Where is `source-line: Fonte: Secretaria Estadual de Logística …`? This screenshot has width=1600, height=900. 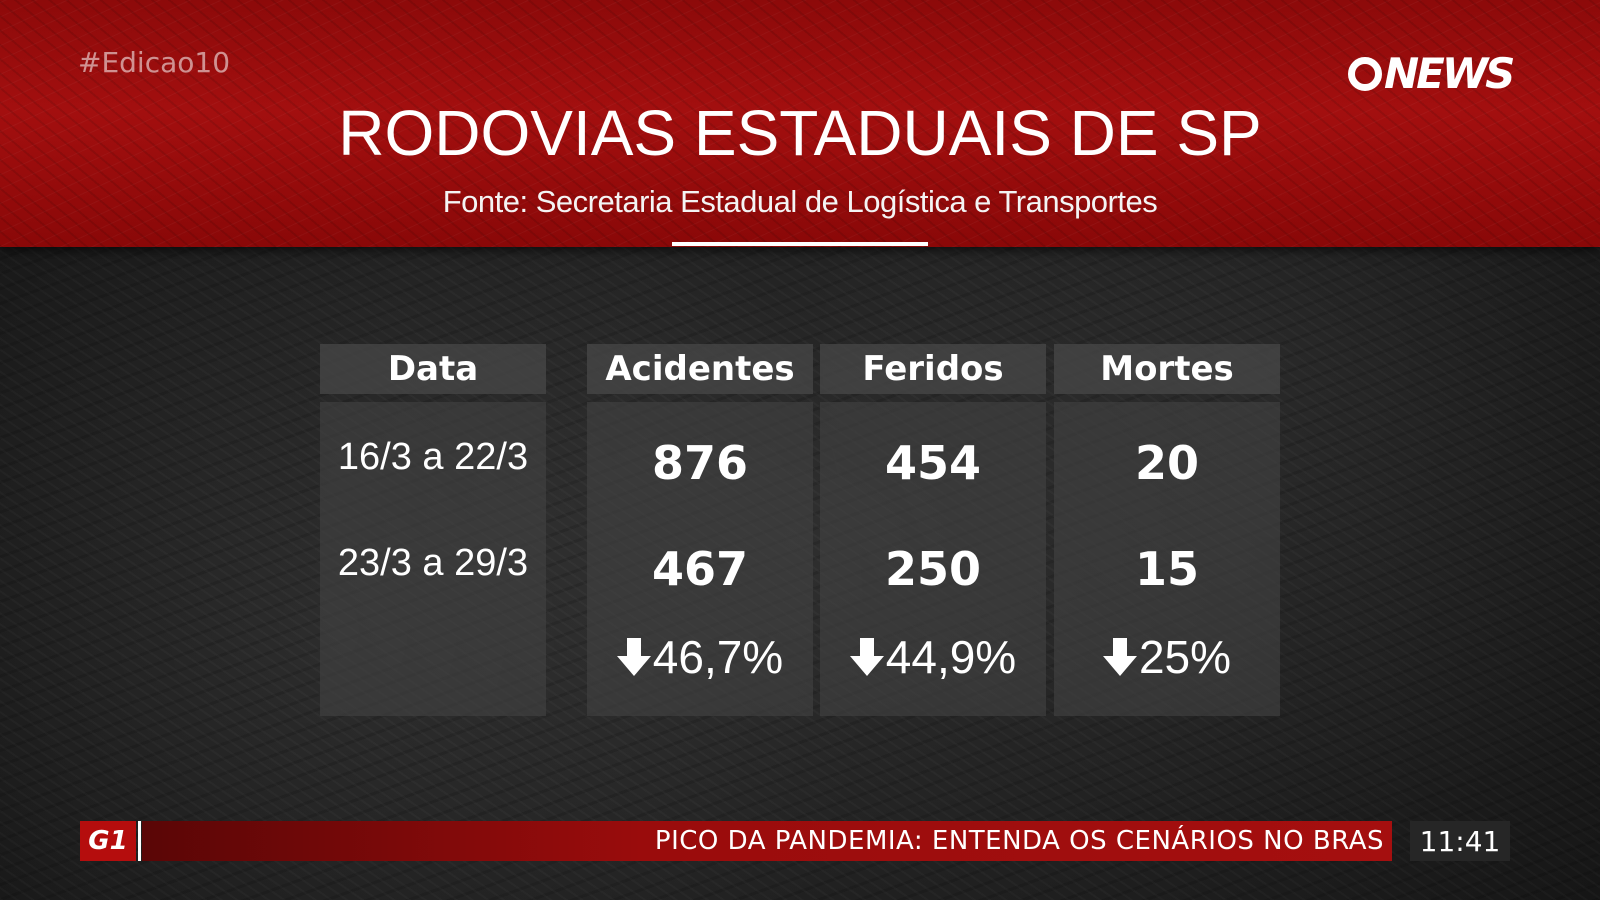
source-line: Fonte: Secretaria Estadual de Logística … is located at coordinates (800, 201).